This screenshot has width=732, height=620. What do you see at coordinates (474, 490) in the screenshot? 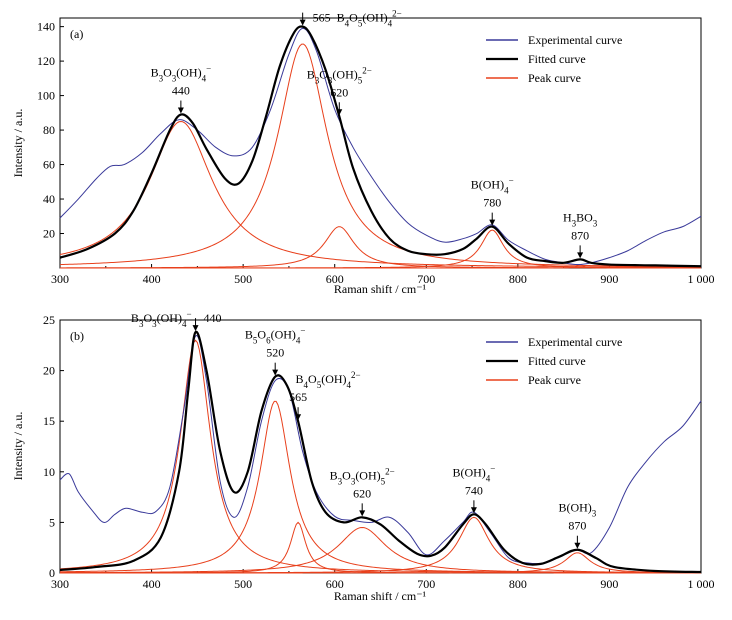
I see `annotation-value: 740` at bounding box center [474, 490].